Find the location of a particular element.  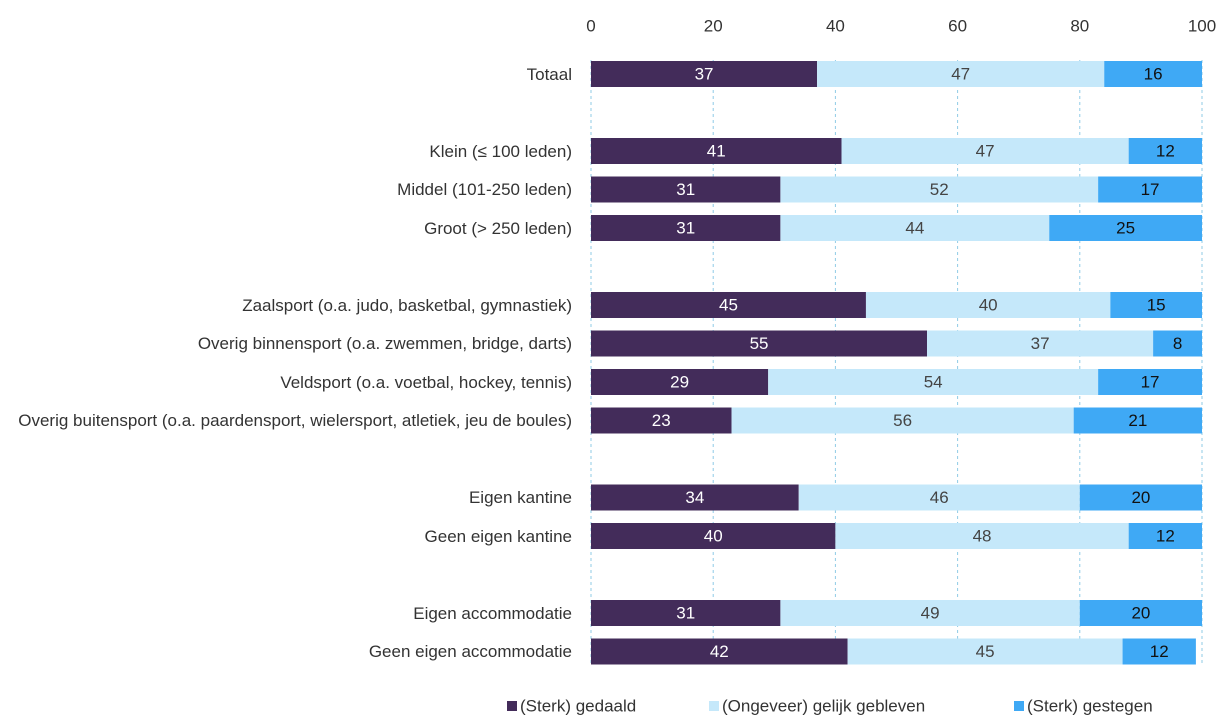

x-tick-label: 20 is located at coordinates (713, 25).